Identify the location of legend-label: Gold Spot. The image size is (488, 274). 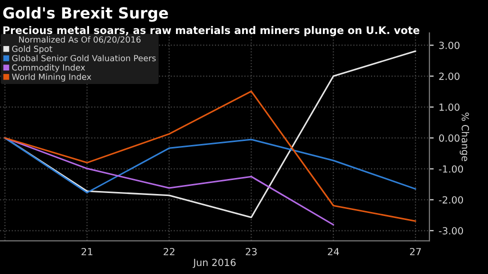
(32, 50).